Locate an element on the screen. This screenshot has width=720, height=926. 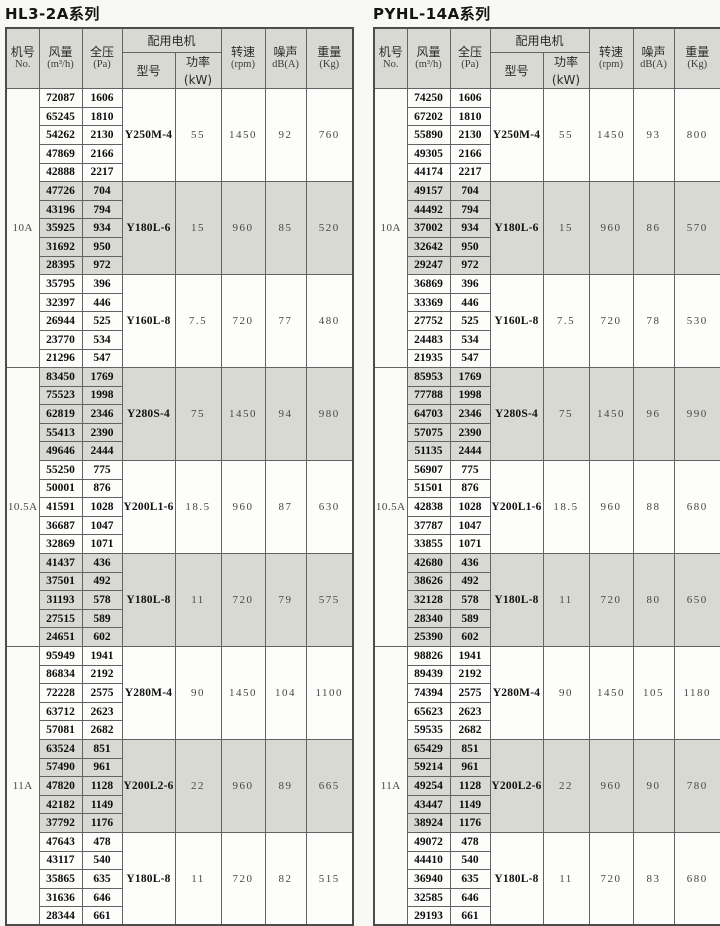
weight-cell: 1180 is located at coordinates (696, 693).